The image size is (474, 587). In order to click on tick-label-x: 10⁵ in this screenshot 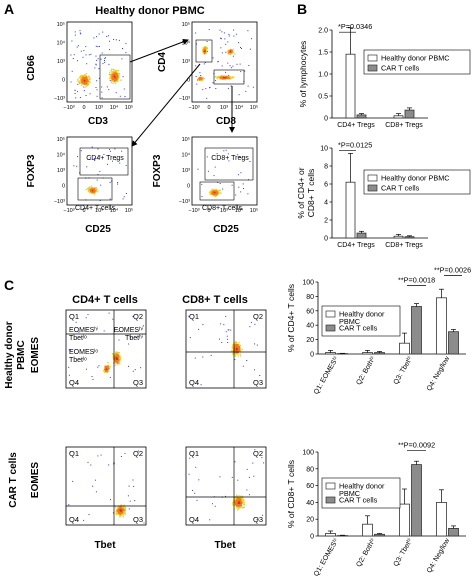, I will do `click(254, 107)`.